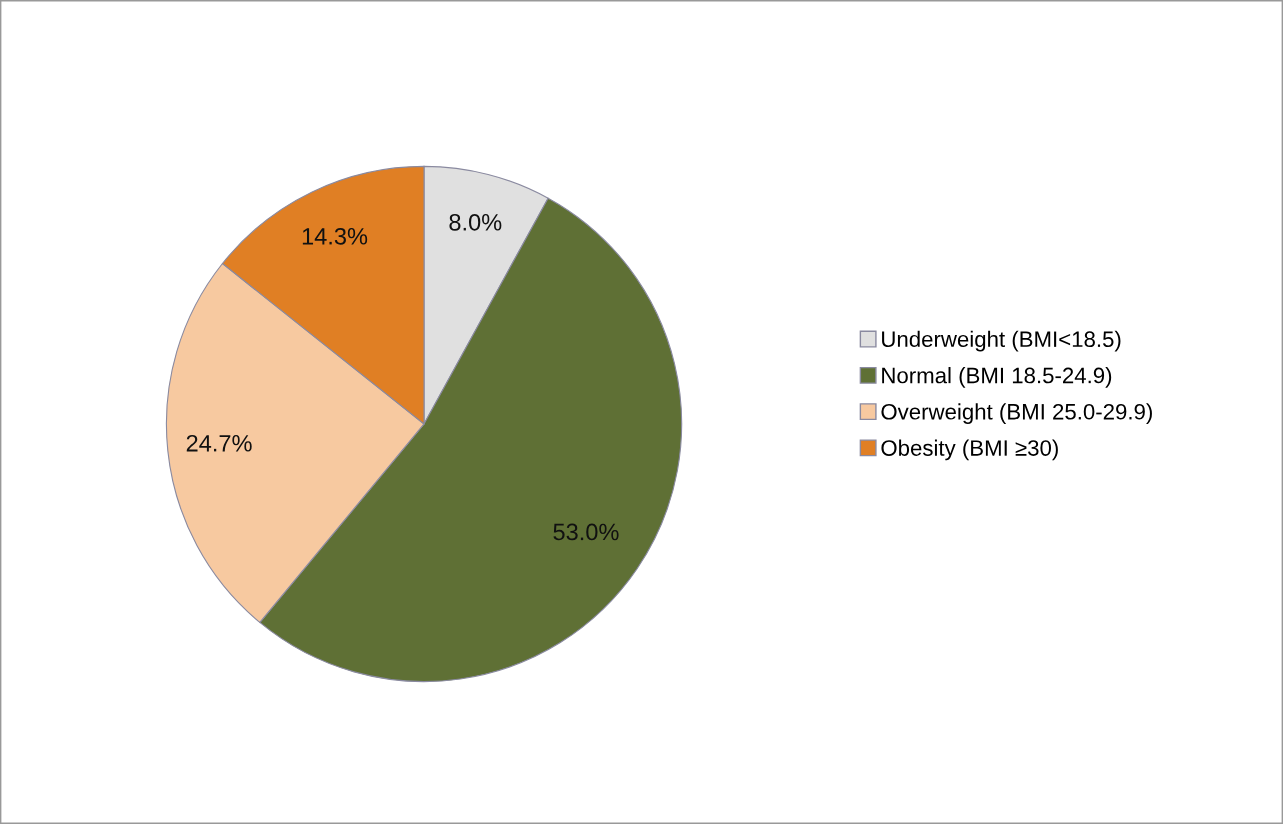 This screenshot has height=824, width=1283. Describe the element at coordinates (219, 443) in the screenshot. I see `data-label: 24.7%` at that location.